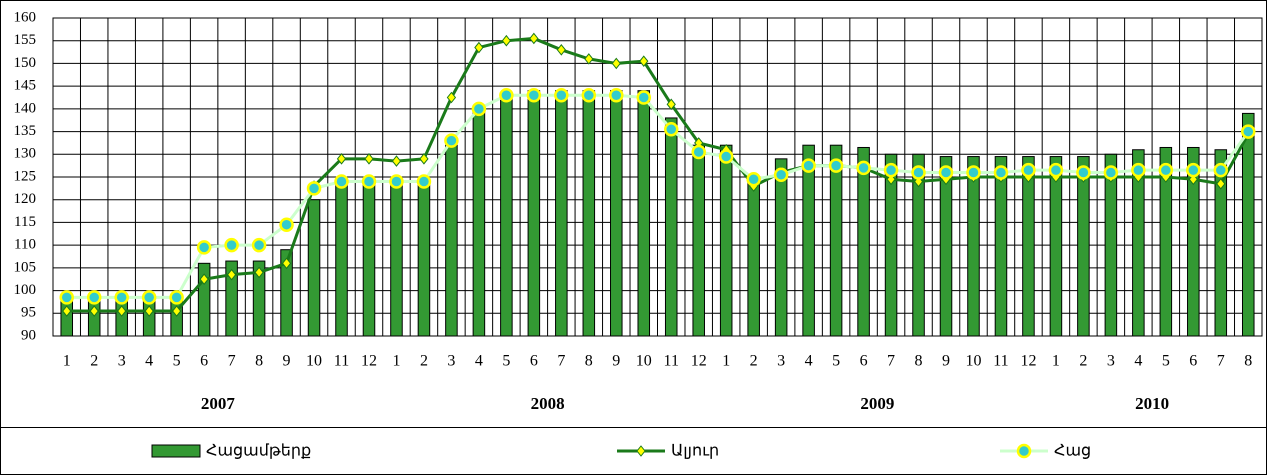 The width and height of the screenshot is (1267, 475). Describe the element at coordinates (218, 403) in the screenshot. I see `year-label: 2007` at that location.